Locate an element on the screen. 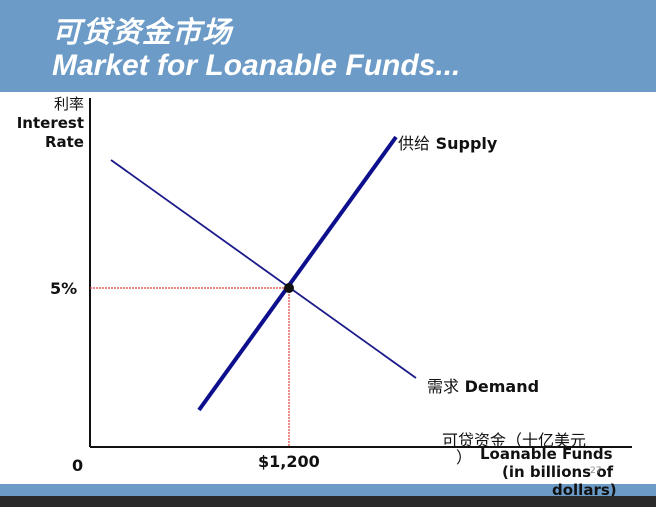 This screenshot has height=507, width=656. demand-label: 需求 Demand is located at coordinates (483, 385).